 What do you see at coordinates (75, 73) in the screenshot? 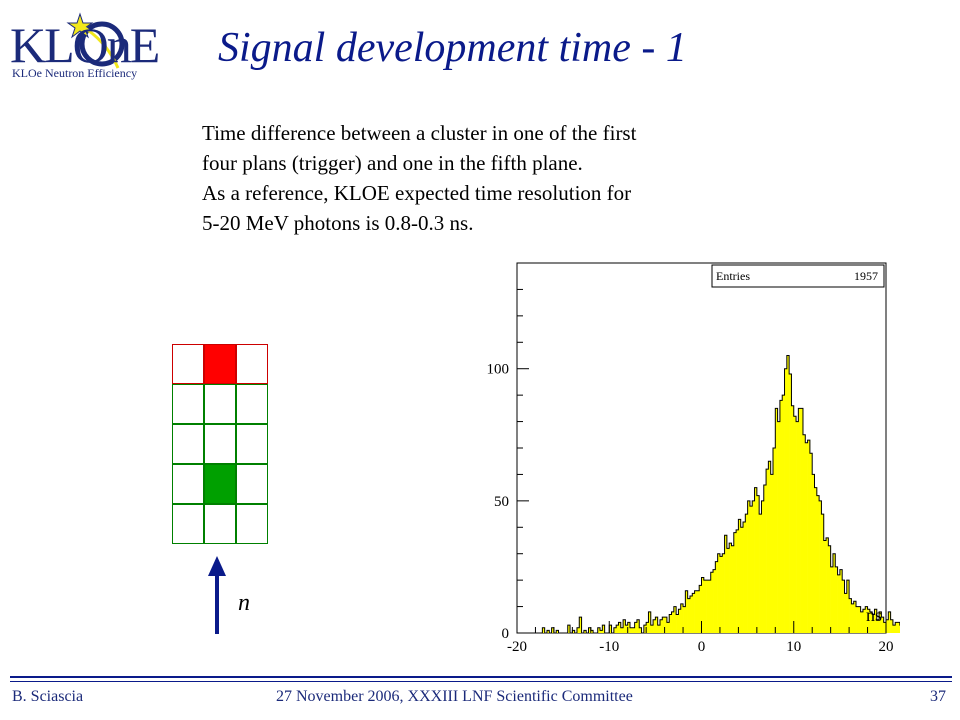
I see `logo-tagline: KLOe Neutron Efficiency` at bounding box center [75, 73].